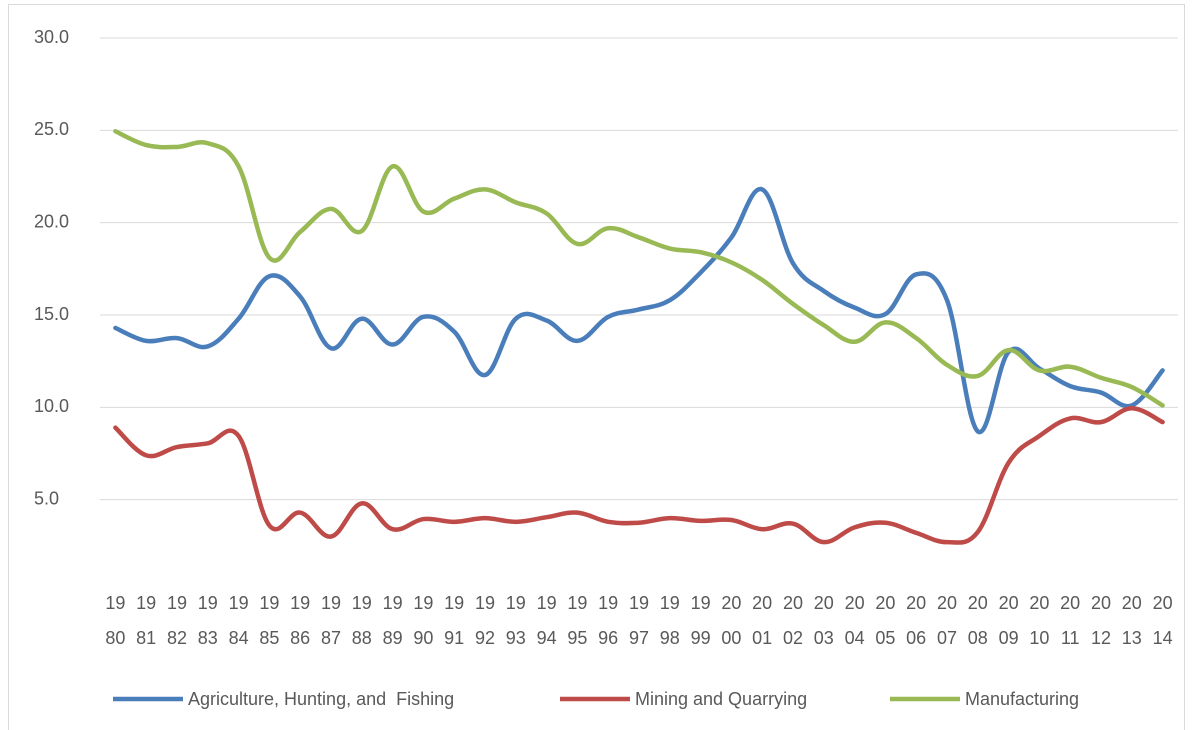 This screenshot has width=1193, height=730. What do you see at coordinates (823, 620) in the screenshot?
I see `x-tick-label: 2003` at bounding box center [823, 620].